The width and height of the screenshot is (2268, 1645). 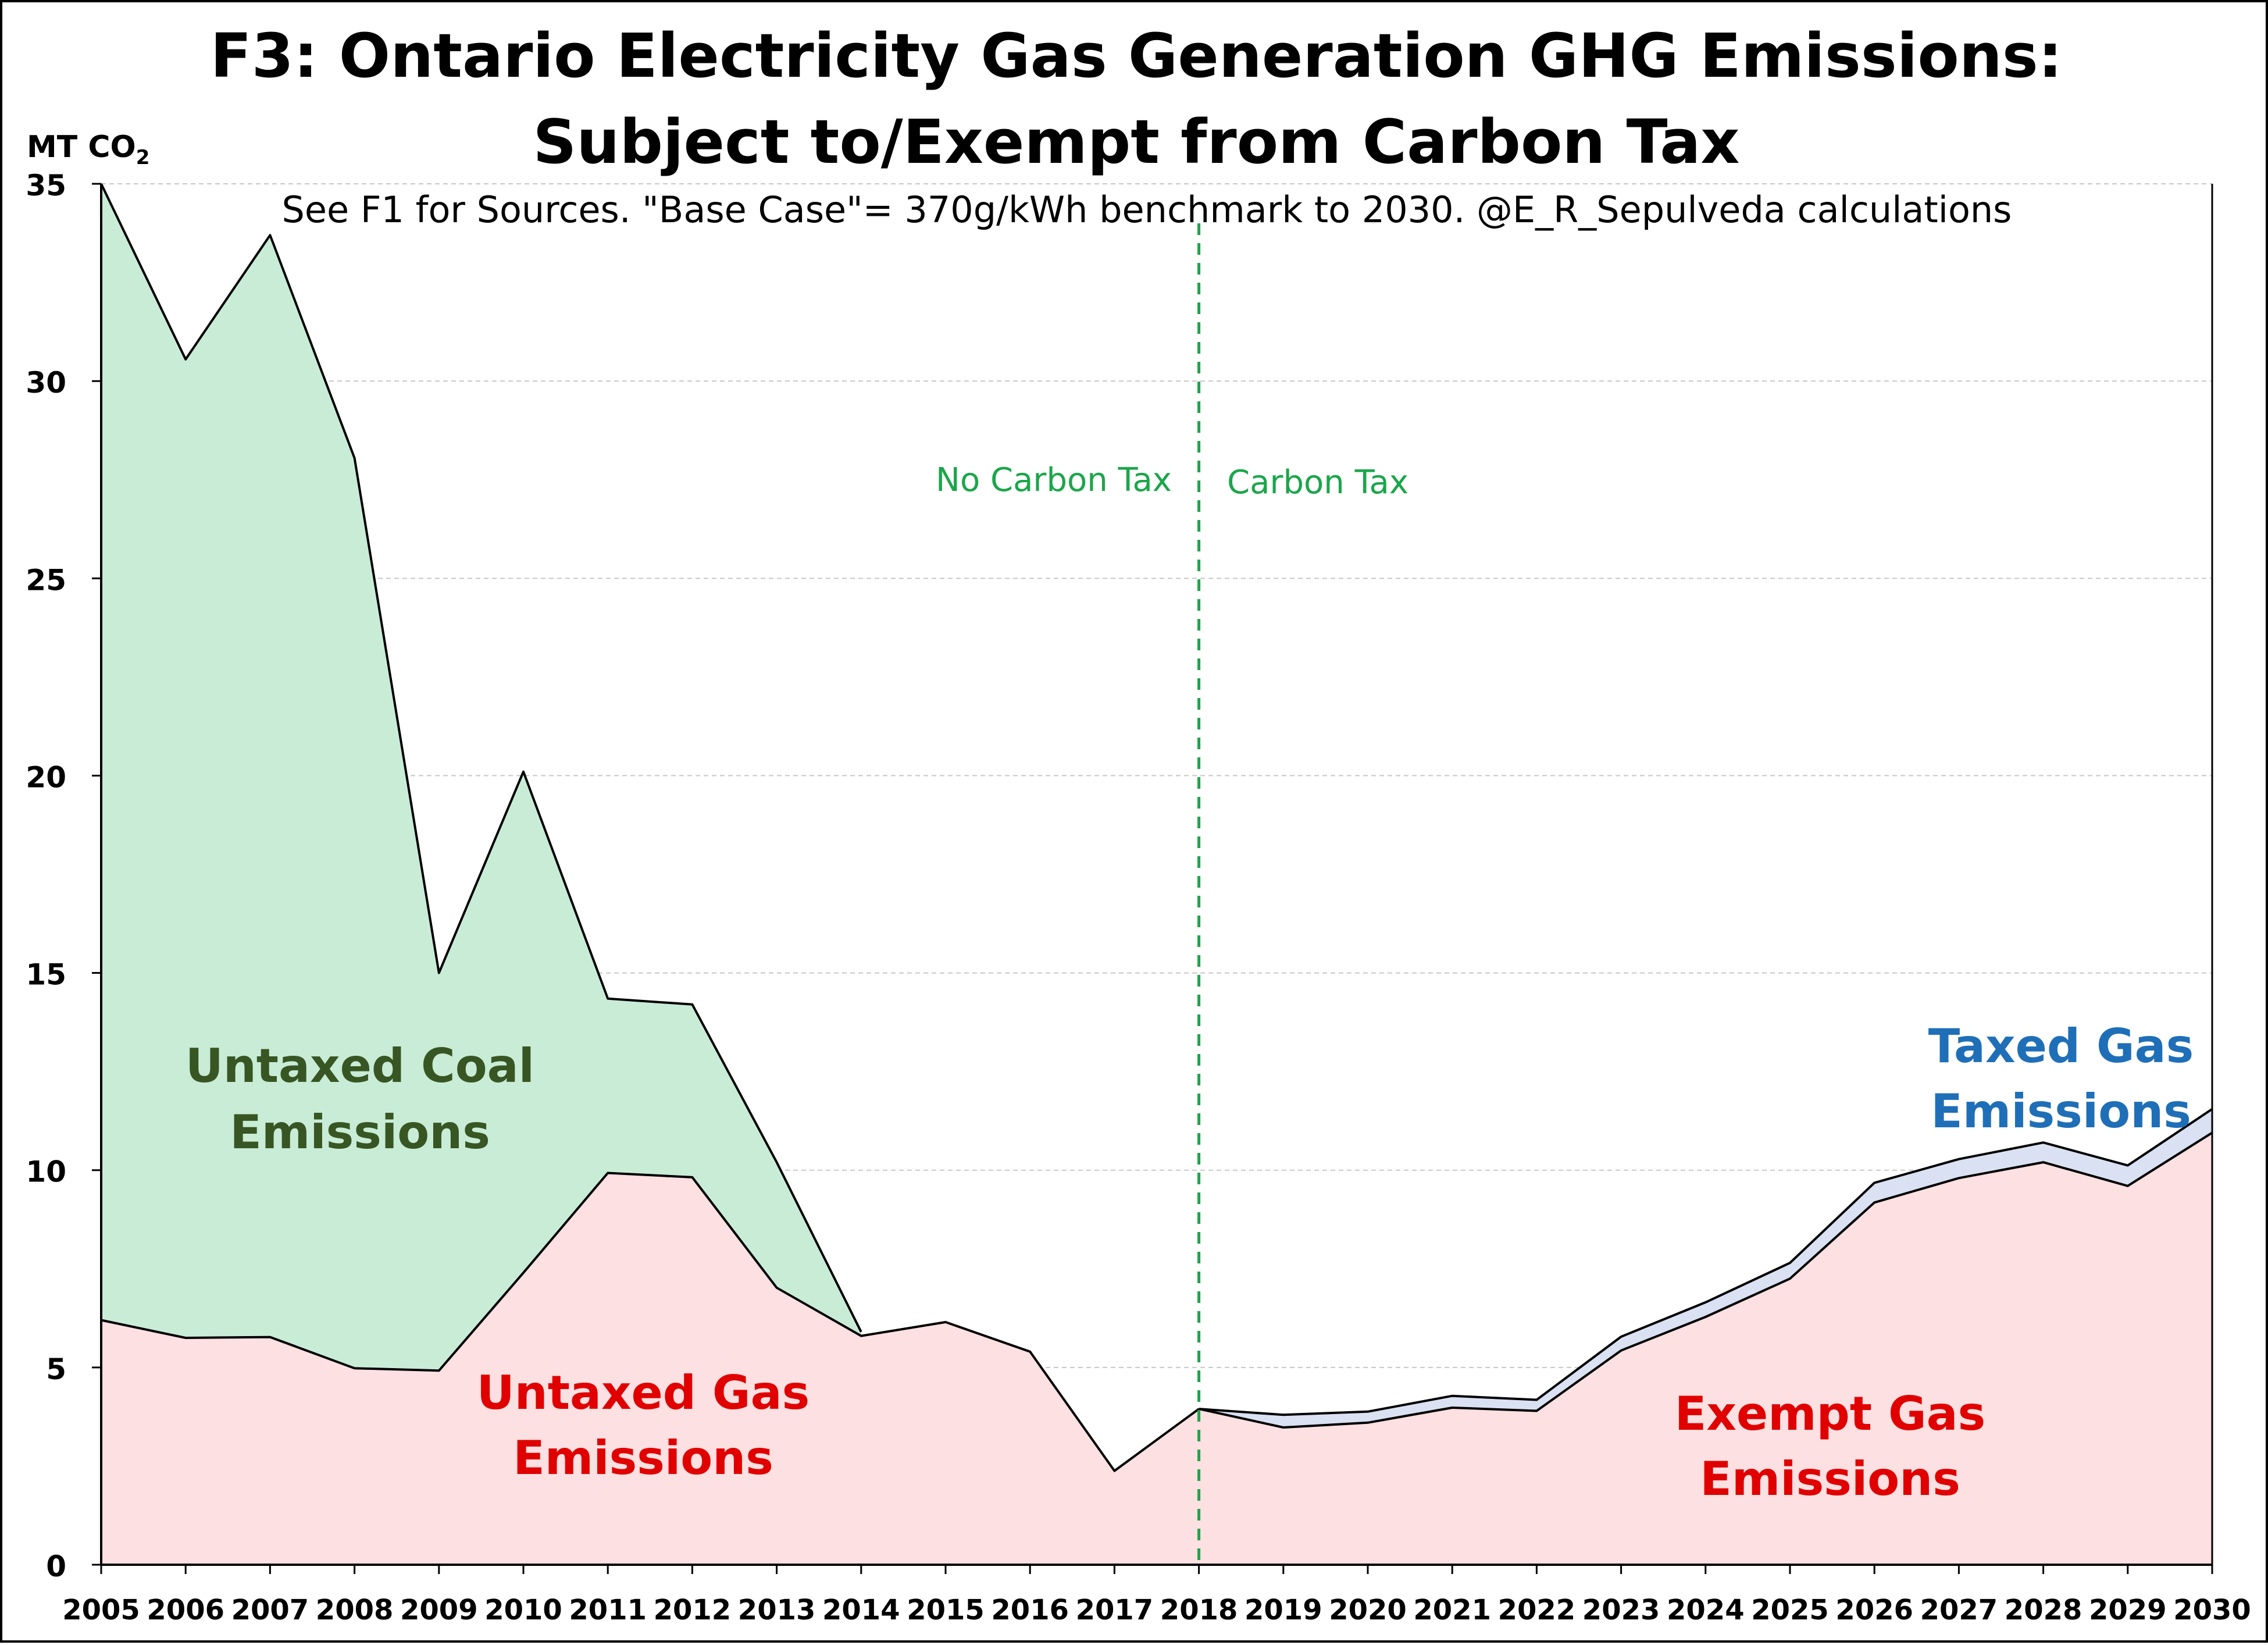 What do you see at coordinates (56, 1369) in the screenshot?
I see `y-tick-label: 5` at bounding box center [56, 1369].